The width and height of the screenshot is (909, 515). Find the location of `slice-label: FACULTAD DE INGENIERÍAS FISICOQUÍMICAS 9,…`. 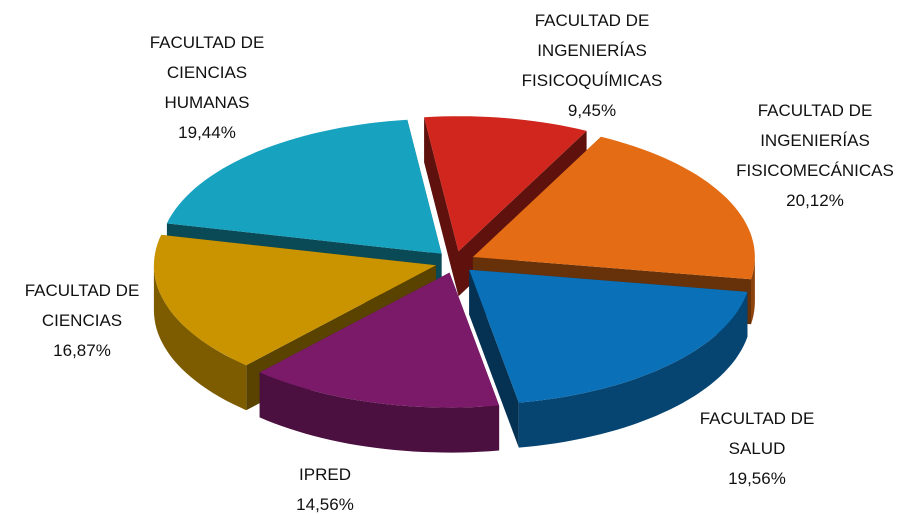

slice-label: FACULTAD DE INGENIERÍAS FISICOQUÍMICAS 9,… is located at coordinates (592, 66).